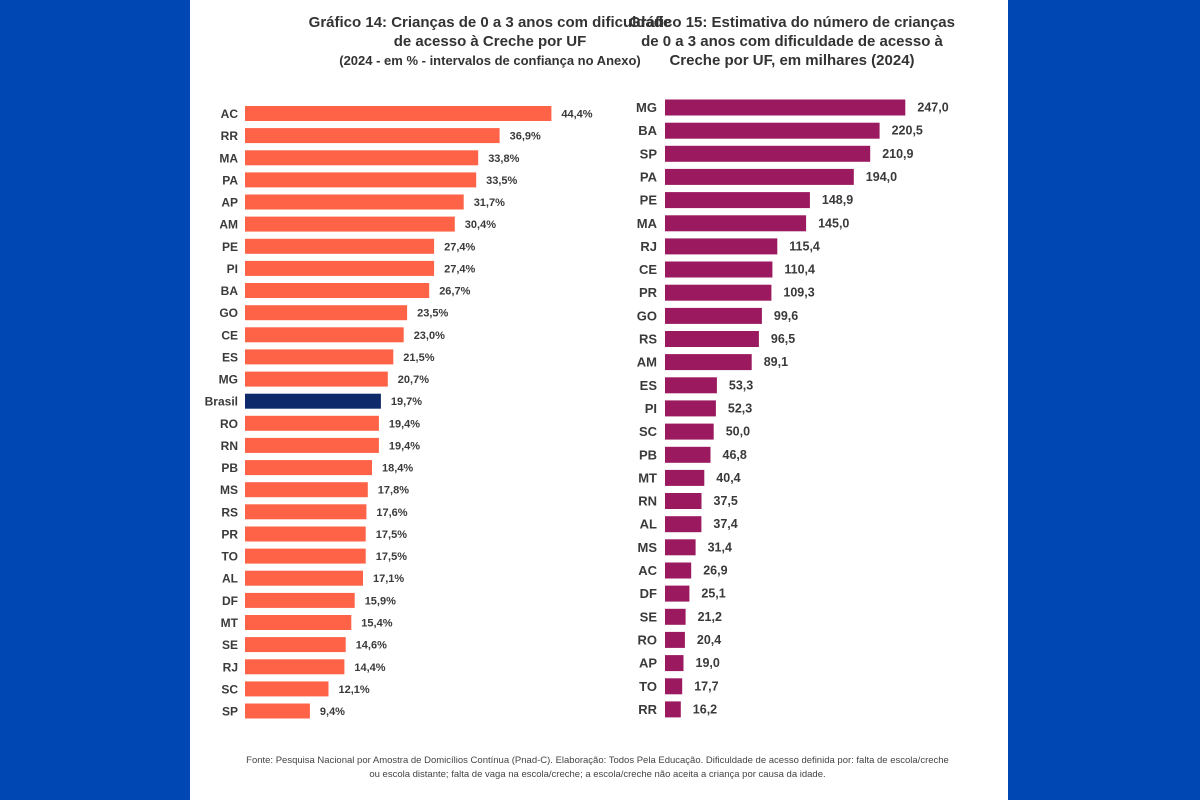  What do you see at coordinates (490, 41) in the screenshot?
I see `chart14-title-line2: de acesso à Creche por UF` at bounding box center [490, 41].